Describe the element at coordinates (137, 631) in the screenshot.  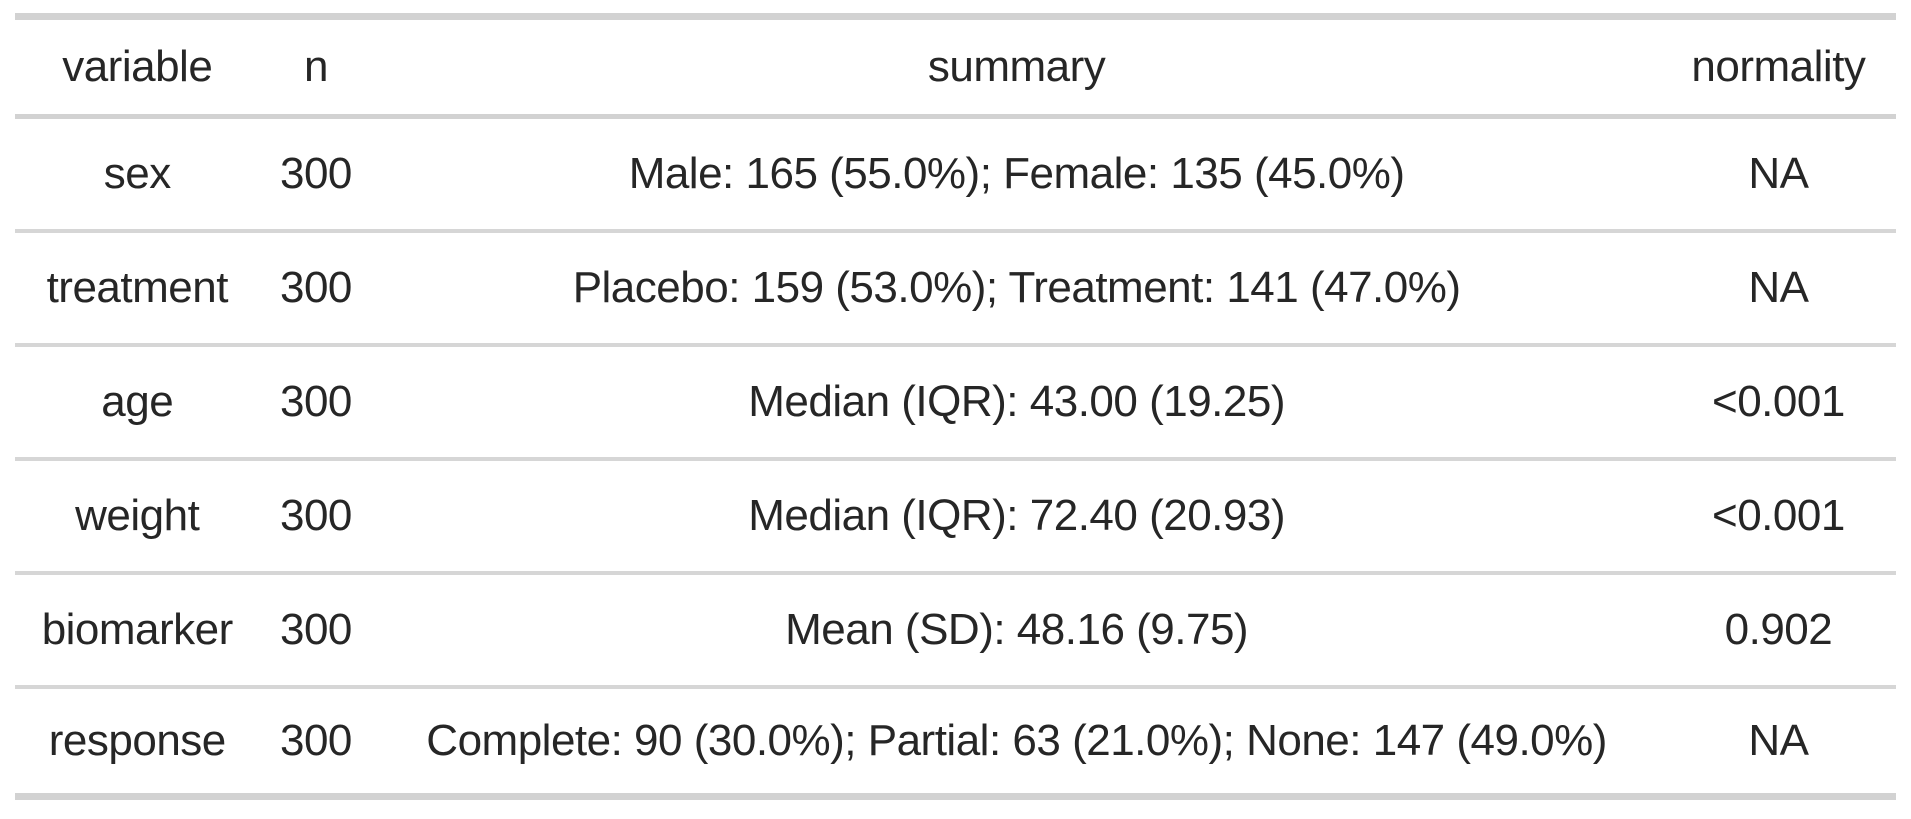
I see `cell-variable: biomarker` at that location.